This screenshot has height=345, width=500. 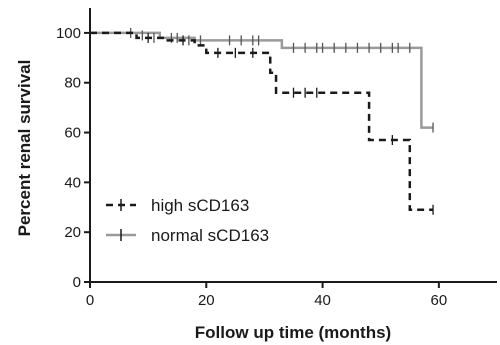 What do you see at coordinates (187, 220) in the screenshot?
I see `legend: high sCD163 normal sCD163` at bounding box center [187, 220].